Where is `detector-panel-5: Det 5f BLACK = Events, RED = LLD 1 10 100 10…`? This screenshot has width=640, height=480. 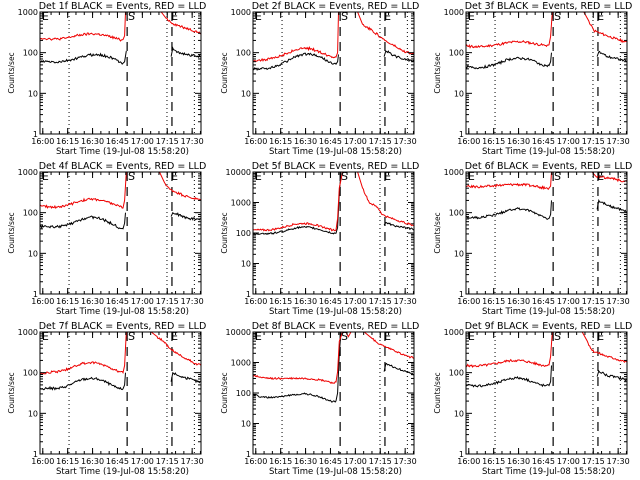
detector-panel-5: Det 5f BLACK = Events, RED = LLD 1 10 100 10… is located at coordinates (319, 239).